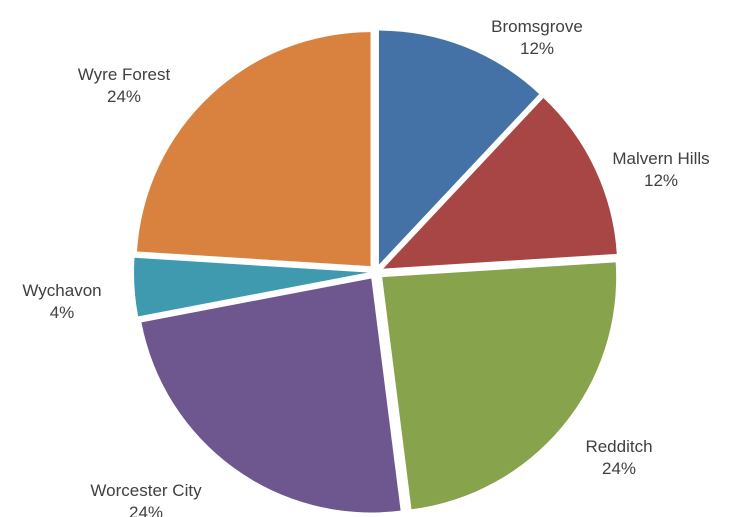  Describe the element at coordinates (61, 290) in the screenshot. I see `slice-name-label: Wychavon` at that location.